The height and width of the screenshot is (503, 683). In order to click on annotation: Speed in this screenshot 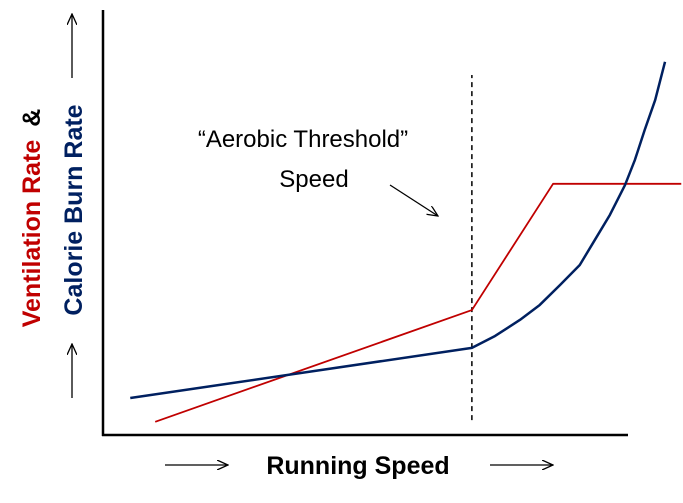, I will do `click(313, 179)`.